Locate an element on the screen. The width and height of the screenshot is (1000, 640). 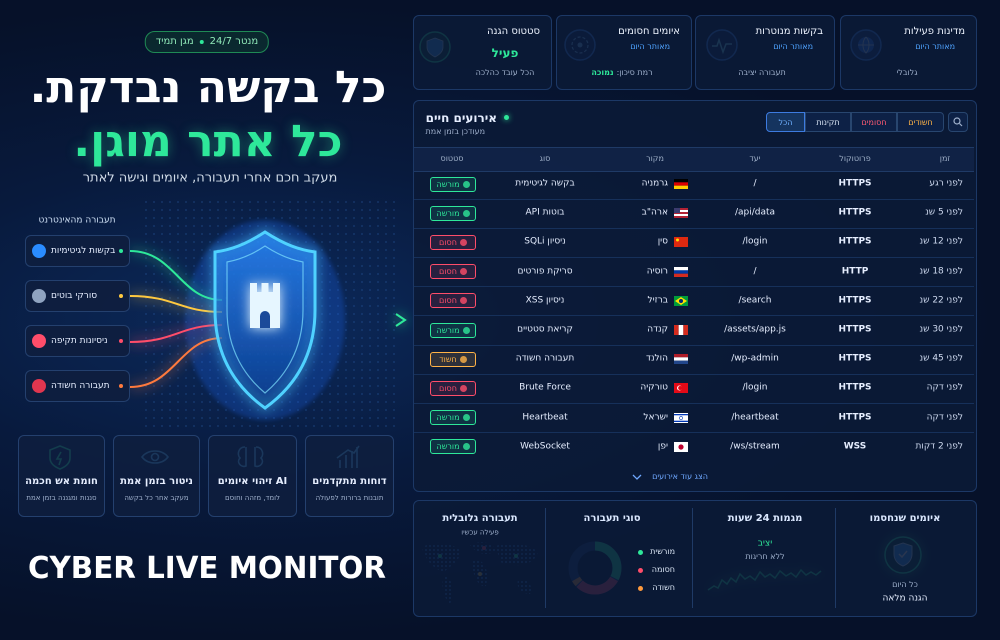
event-source: הולנד is located at coordinates (657, 358).